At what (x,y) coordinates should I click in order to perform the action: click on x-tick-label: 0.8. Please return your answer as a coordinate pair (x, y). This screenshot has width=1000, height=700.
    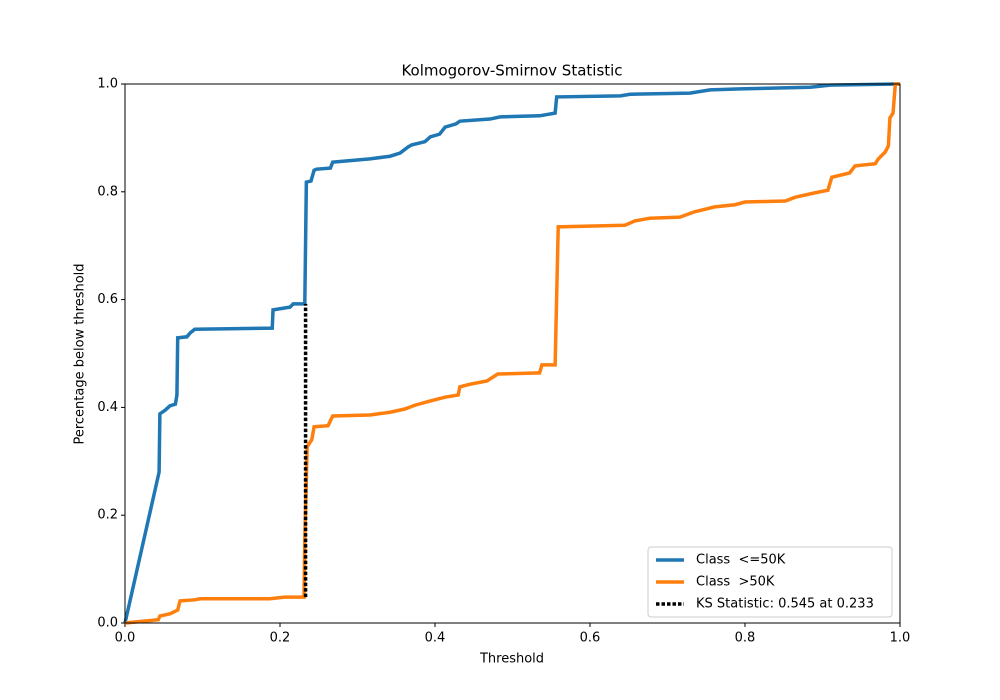
    Looking at the image, I should click on (745, 638).